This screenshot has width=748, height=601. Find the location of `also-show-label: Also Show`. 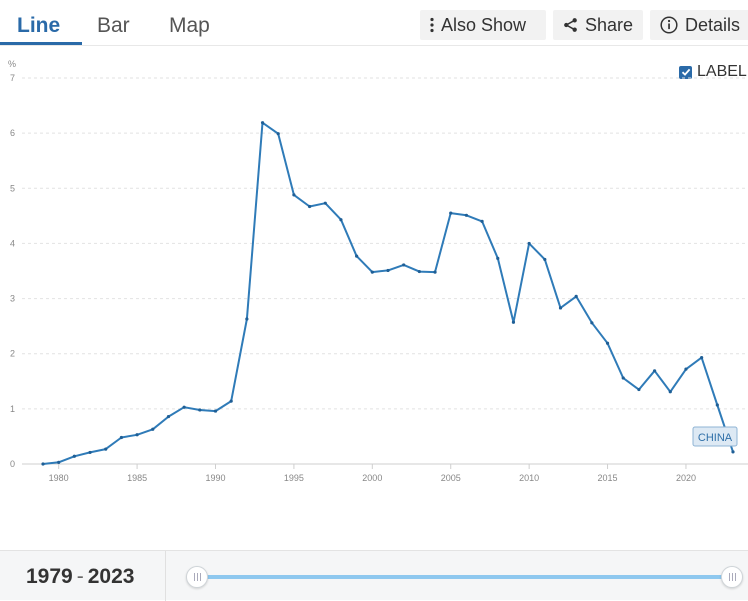

also-show-label: Also Show is located at coordinates (484, 24).